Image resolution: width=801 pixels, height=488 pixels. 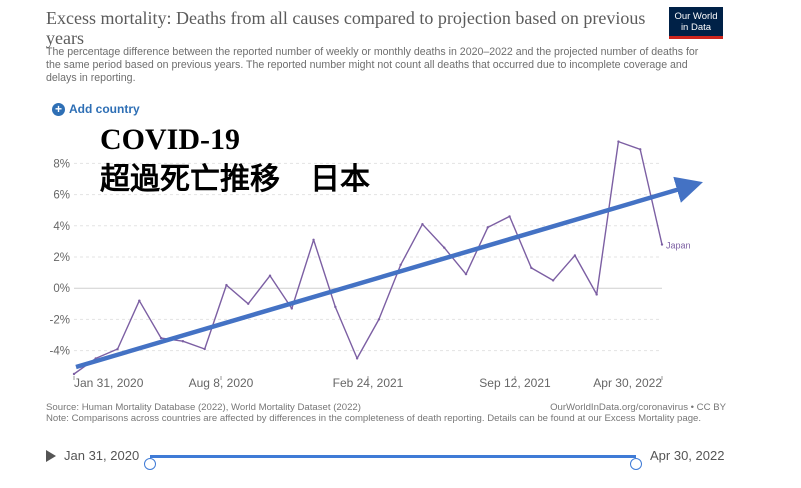 What do you see at coordinates (61, 258) in the screenshot?
I see `y-tick-label: 2%` at bounding box center [61, 258].